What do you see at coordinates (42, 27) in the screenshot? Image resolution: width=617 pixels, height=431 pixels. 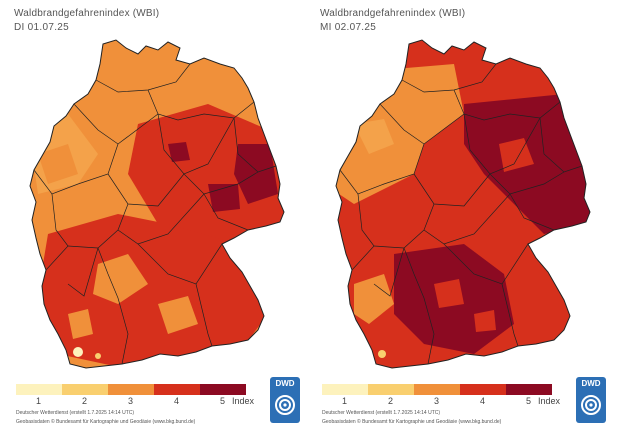 I see `map-date: DI 01.07.25` at bounding box center [42, 27].